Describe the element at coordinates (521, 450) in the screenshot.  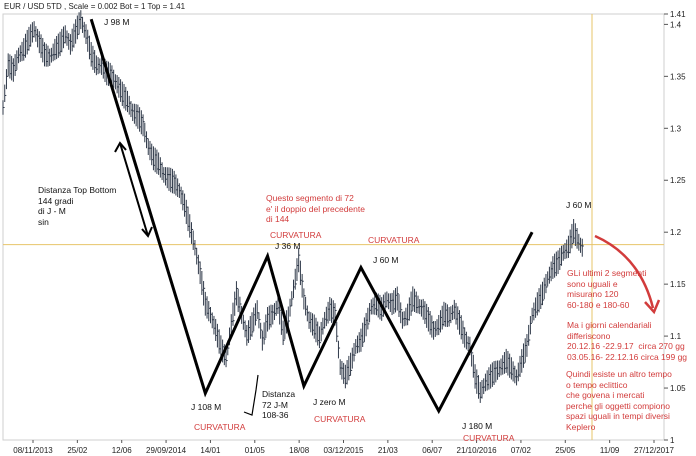
I see `x-tick-label: 07/02` at that location.